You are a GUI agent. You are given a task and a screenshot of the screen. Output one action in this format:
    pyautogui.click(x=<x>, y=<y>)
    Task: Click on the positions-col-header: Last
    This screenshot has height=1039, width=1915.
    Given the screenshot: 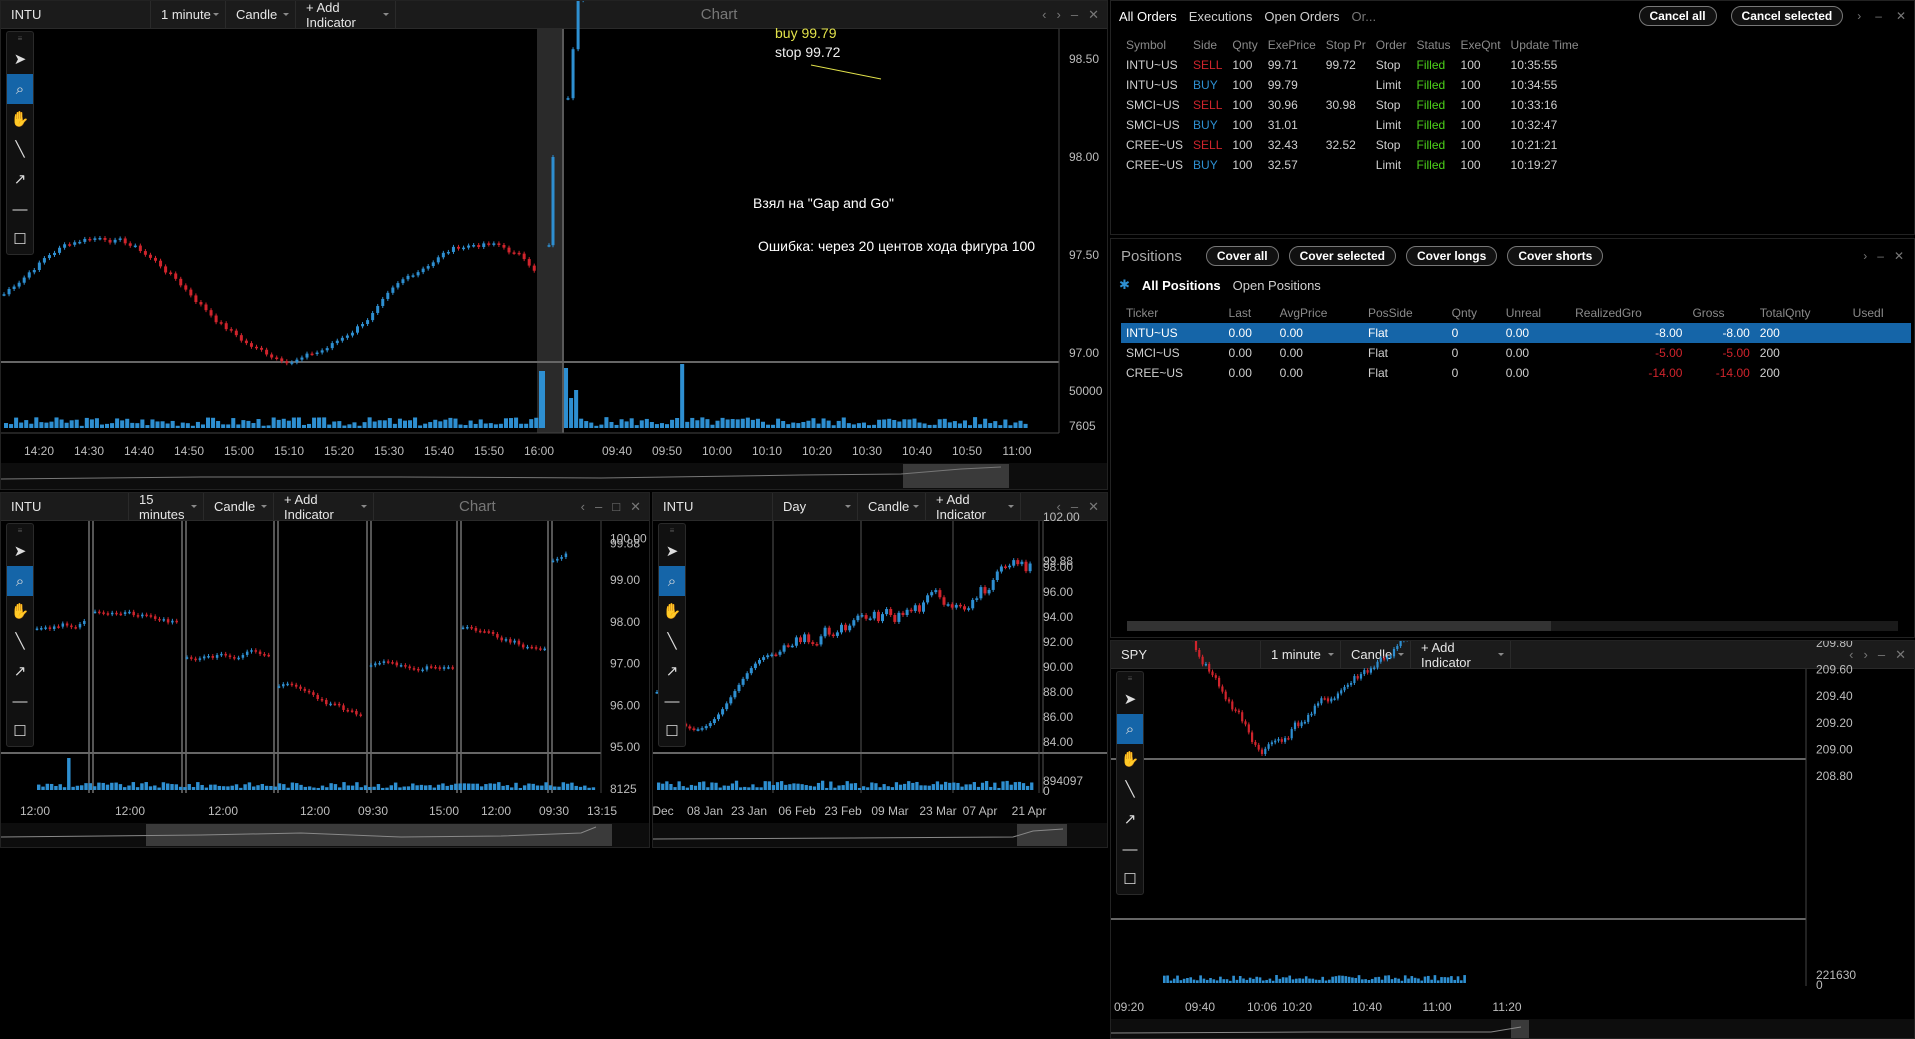 What is the action you would take?
    pyautogui.click(x=1240, y=313)
    